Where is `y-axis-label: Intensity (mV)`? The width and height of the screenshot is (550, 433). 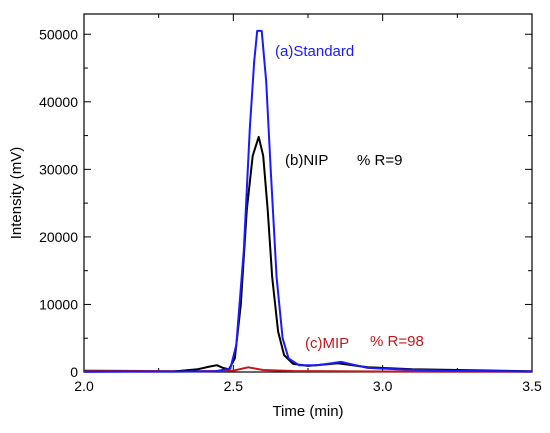
y-axis-label: Intensity (mV) is located at coordinates (16, 193).